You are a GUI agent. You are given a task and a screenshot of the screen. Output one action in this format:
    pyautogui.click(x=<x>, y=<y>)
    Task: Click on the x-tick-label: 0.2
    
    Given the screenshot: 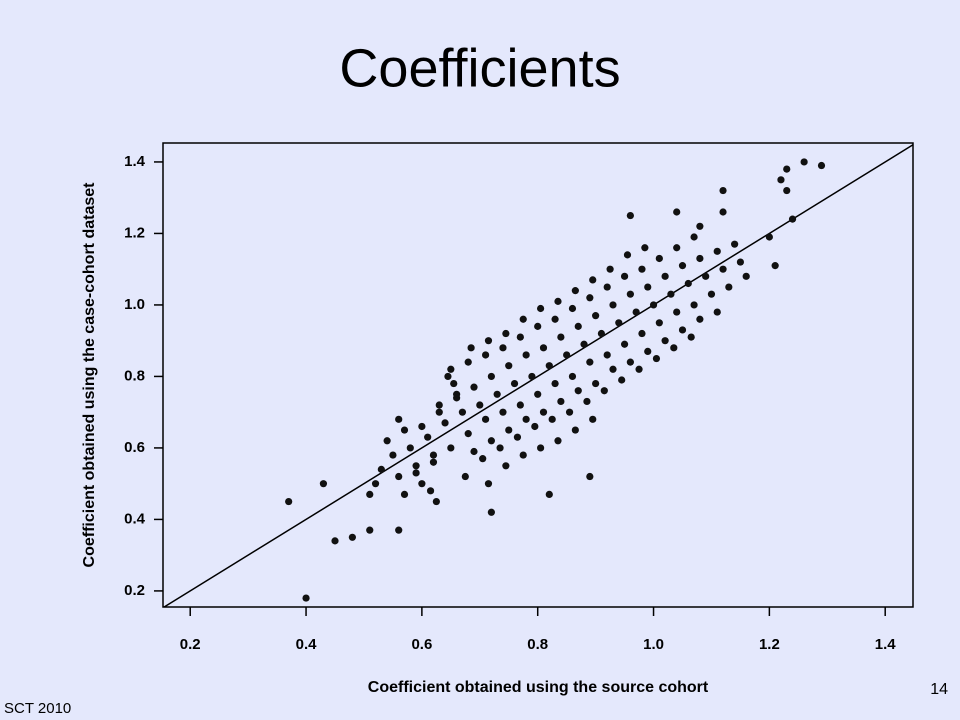 What is the action you would take?
    pyautogui.click(x=190, y=644)
    